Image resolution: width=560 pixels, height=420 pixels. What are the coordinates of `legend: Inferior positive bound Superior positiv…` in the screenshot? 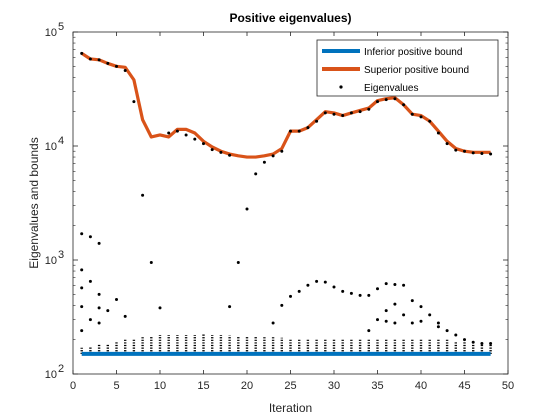 It's located at (407, 68).